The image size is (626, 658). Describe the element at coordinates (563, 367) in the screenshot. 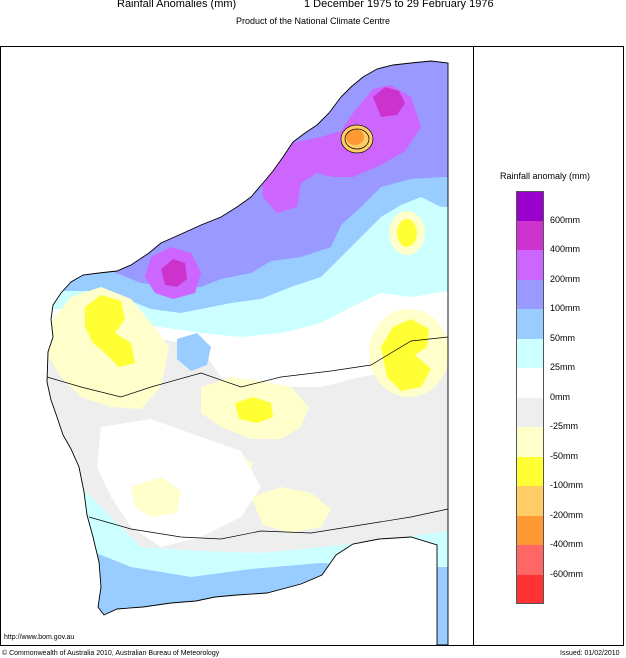

I see `legend-label: 25mm` at that location.